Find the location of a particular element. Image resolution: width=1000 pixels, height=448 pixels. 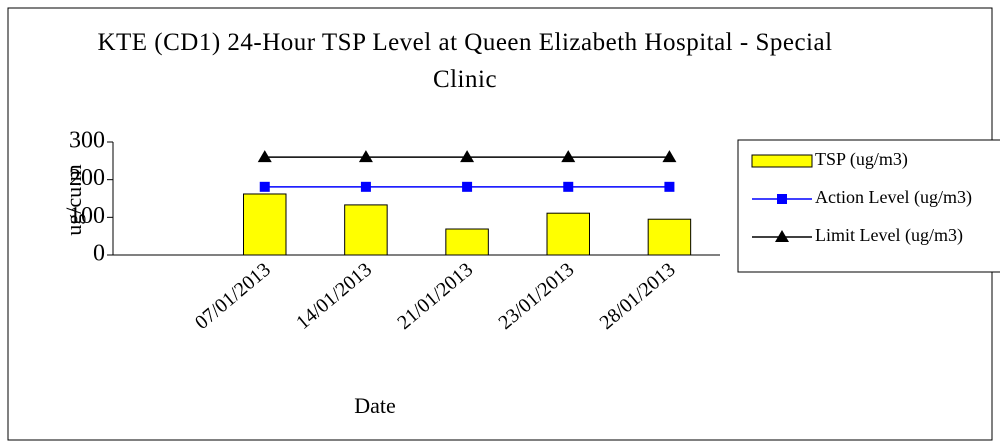

legend-label: Action Level (ug/m3) is located at coordinates (893, 197).